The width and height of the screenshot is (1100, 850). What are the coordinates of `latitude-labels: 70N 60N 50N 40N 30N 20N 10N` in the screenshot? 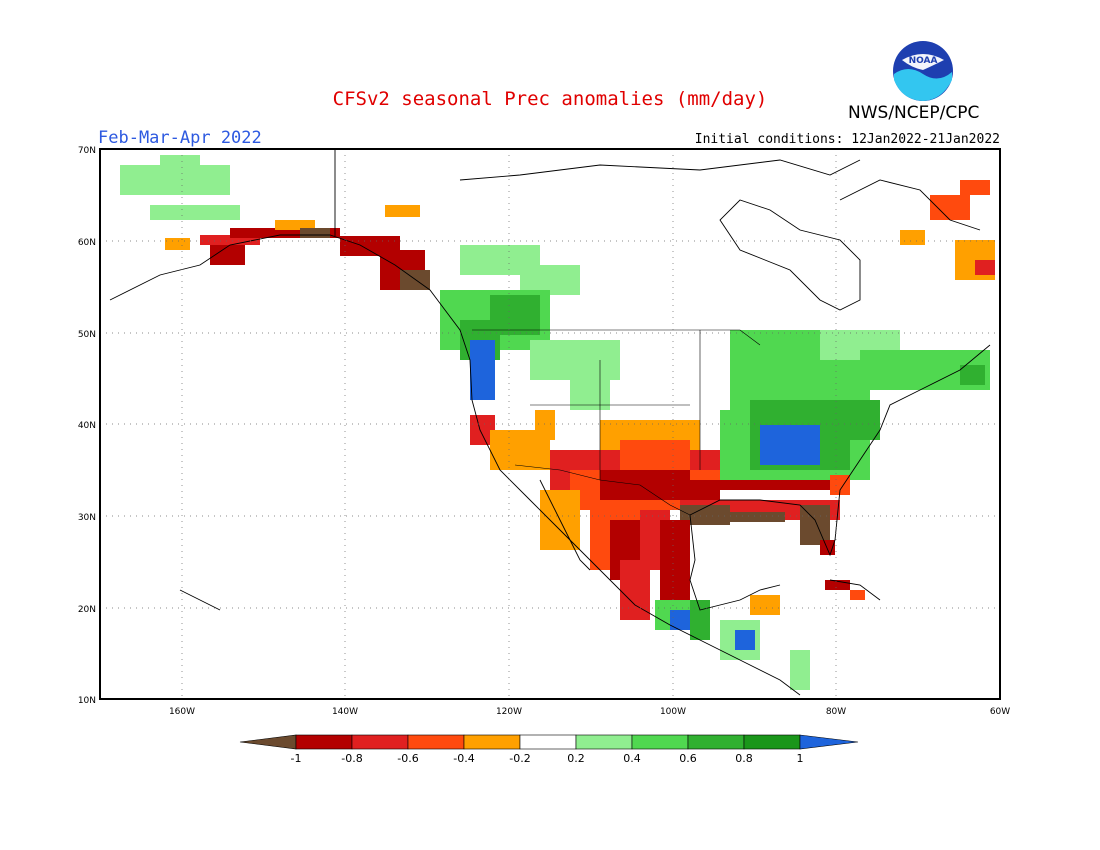 It's located at (87, 426).